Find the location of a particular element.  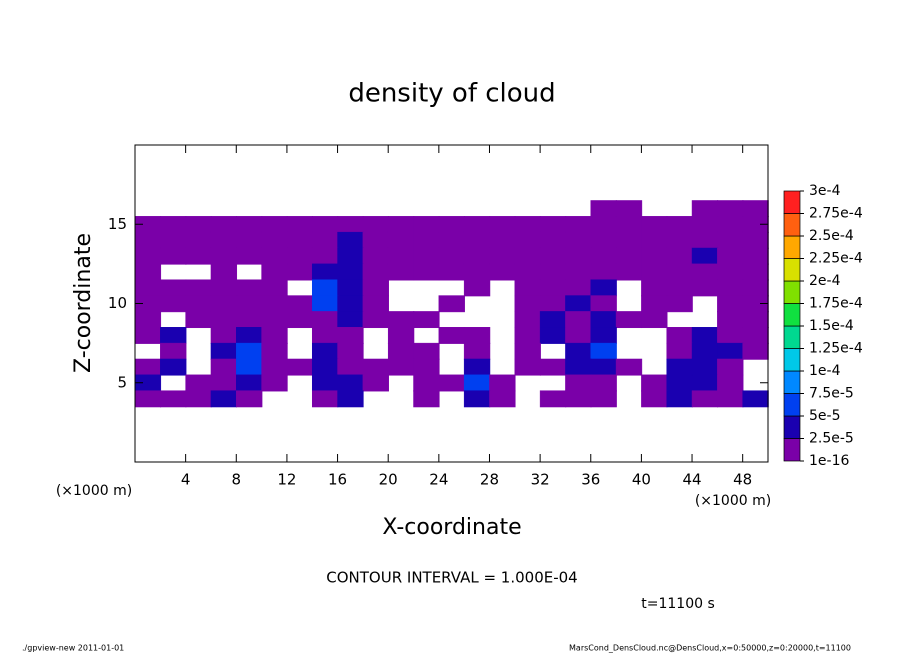

colorbar-label: 1.75e-4 is located at coordinates (836, 304).